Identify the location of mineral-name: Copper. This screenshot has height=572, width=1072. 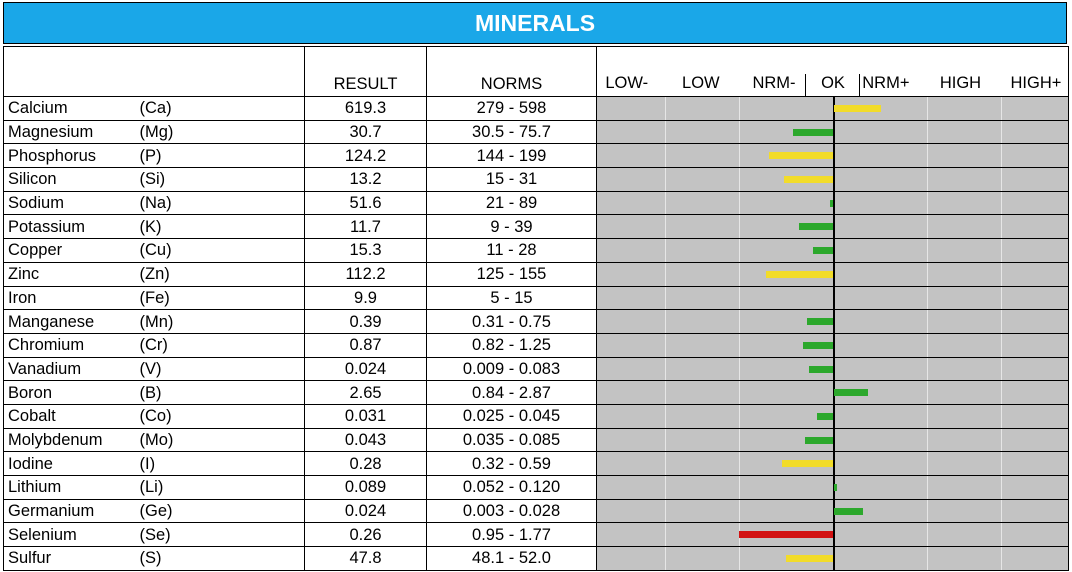
(71, 250).